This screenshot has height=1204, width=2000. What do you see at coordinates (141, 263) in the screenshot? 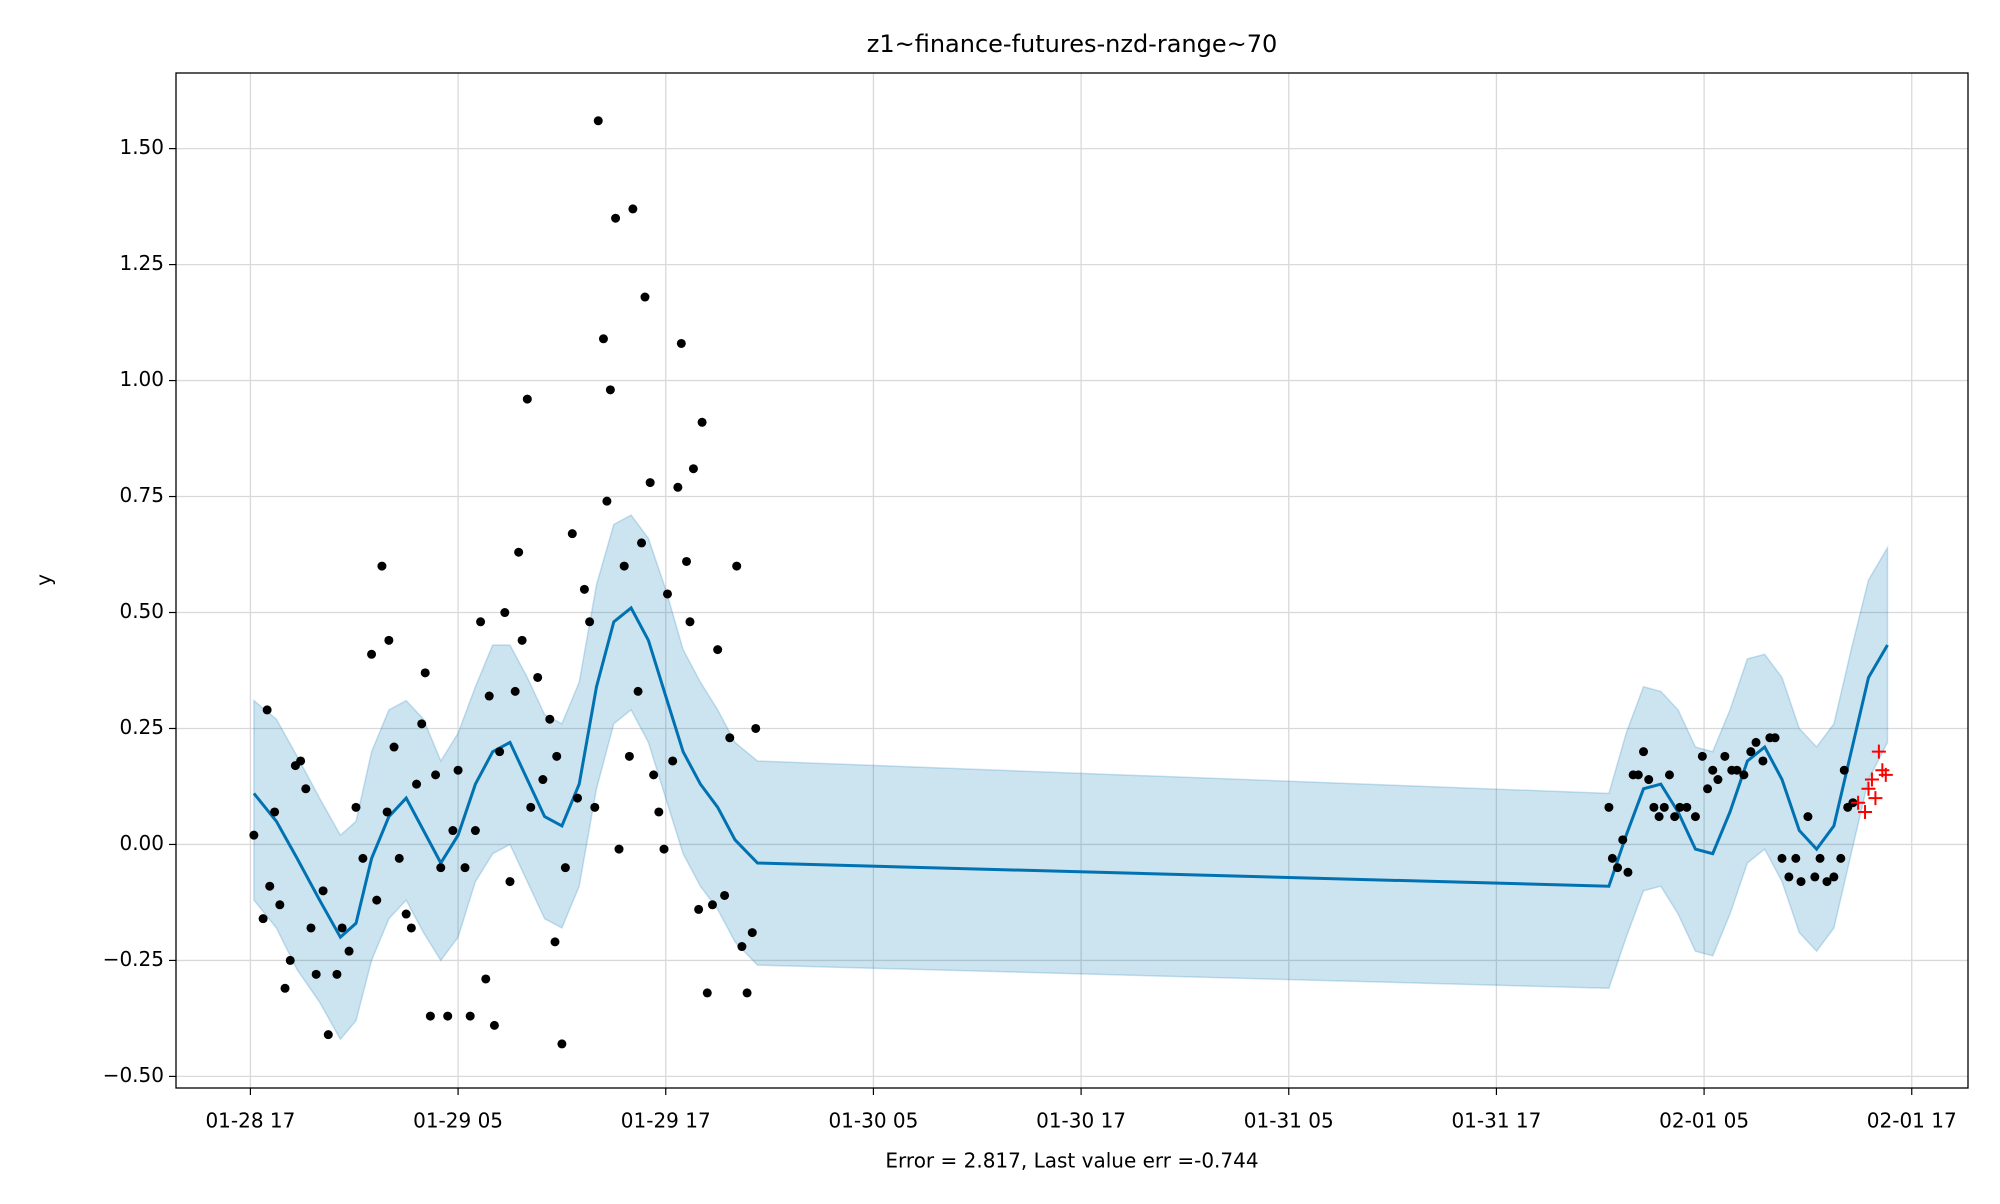
I see `y-tick-label: 1.25` at bounding box center [141, 263].